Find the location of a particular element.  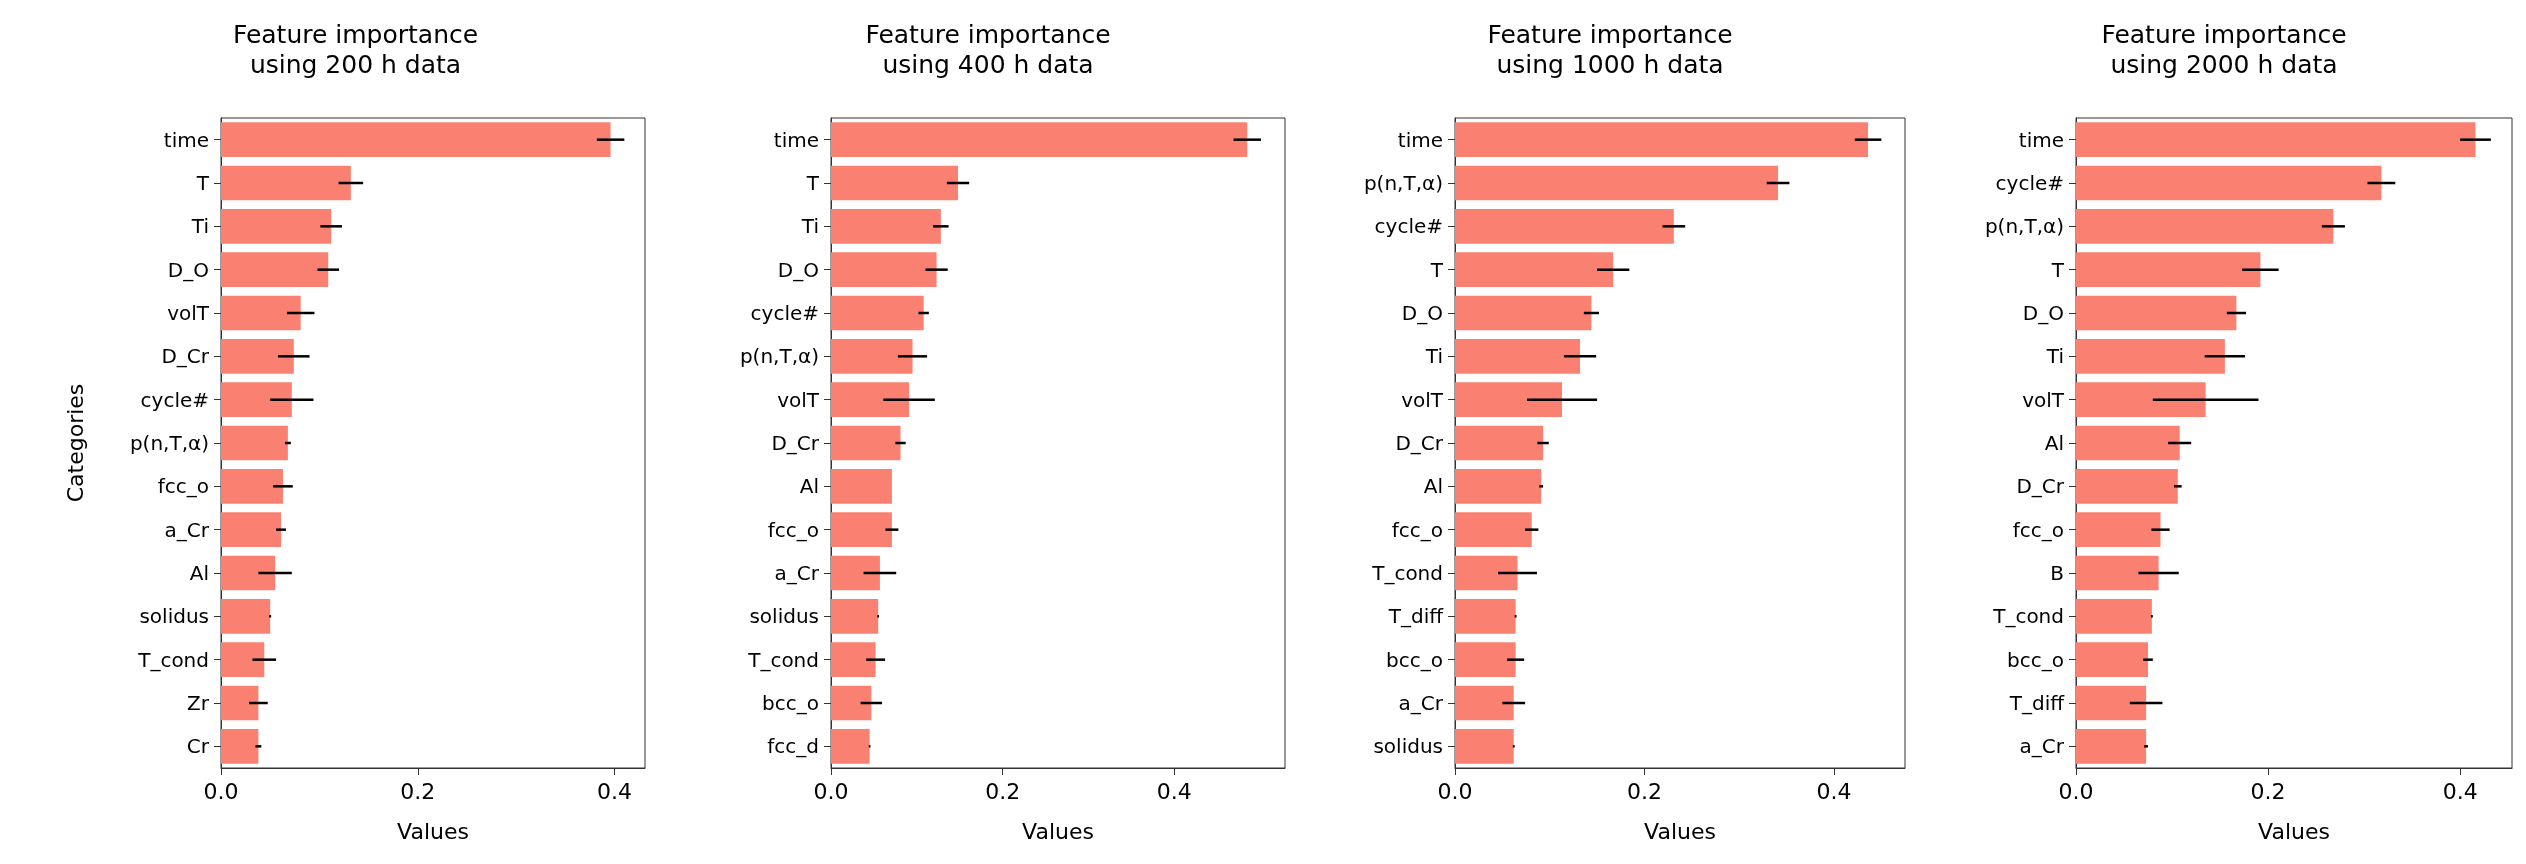

x-axis-title: Values is located at coordinates (2294, 831).